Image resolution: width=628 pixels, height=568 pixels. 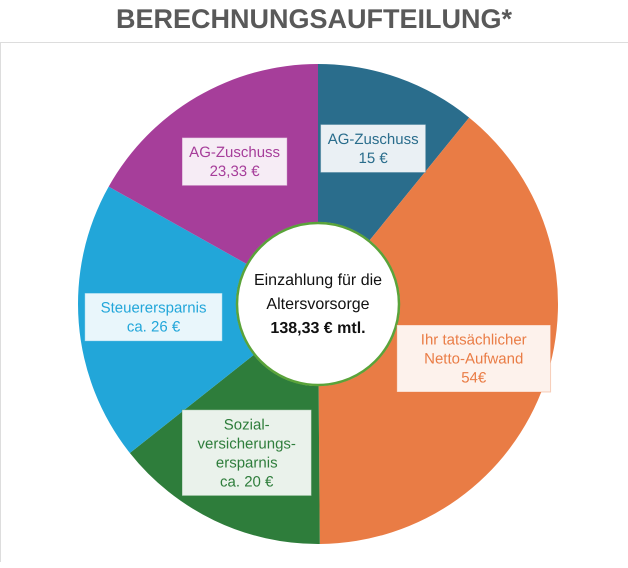 I want to click on text: Einzahlung für die Altersvorsorge, so click(x=318, y=292).